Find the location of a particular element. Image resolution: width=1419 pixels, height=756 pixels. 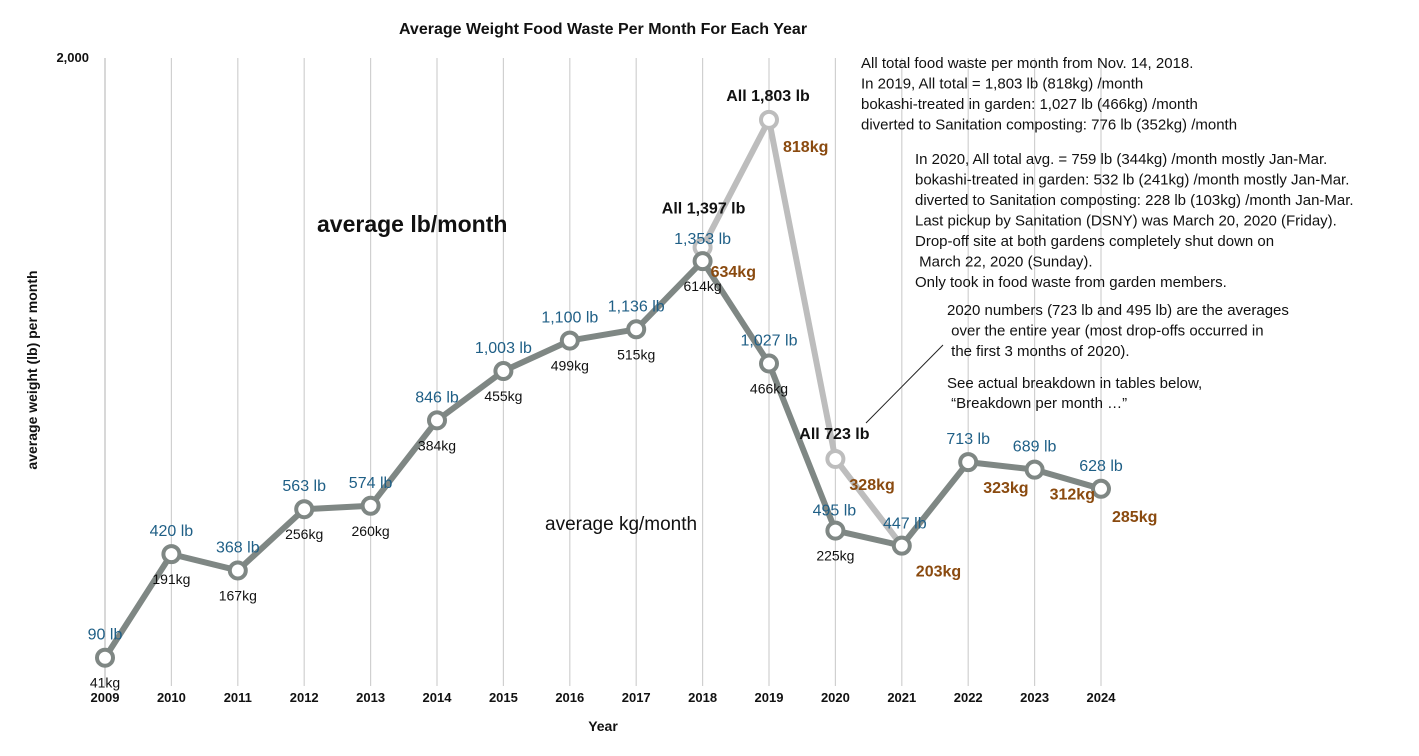

kg-bold-label: 328kg is located at coordinates (871, 485).